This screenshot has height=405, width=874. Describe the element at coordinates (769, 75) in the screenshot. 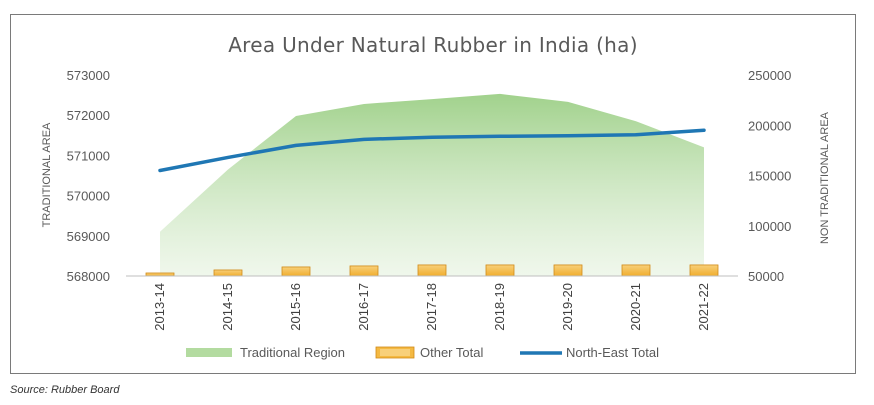

I see `y-right-tick-label: 250000` at that location.